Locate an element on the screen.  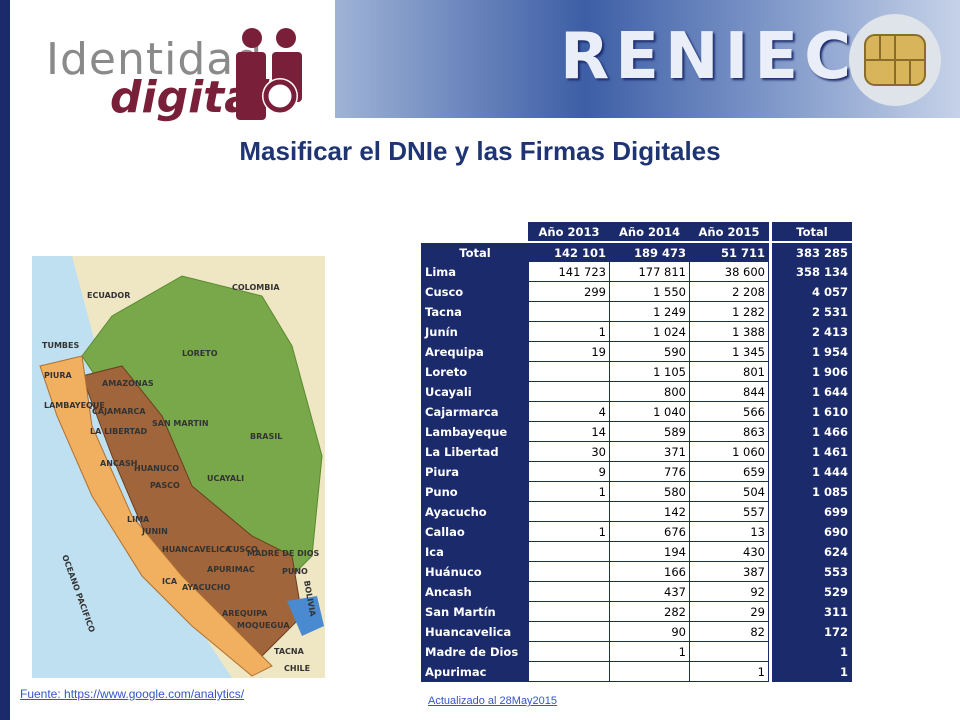
table-row: Junín 1 1 024 1 388 2 413 is located at coordinates (636, 331).